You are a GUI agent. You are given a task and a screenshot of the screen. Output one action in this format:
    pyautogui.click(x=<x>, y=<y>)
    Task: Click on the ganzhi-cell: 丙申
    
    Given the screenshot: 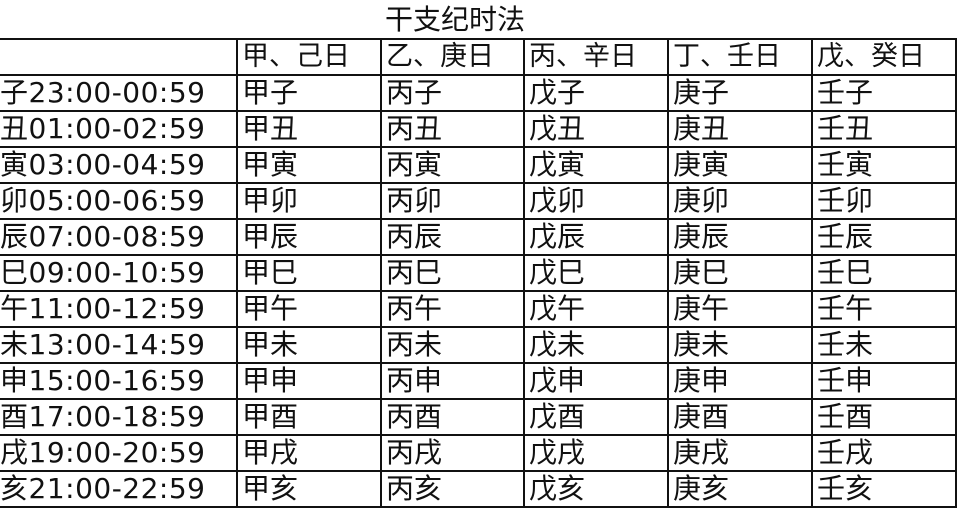 What is the action you would take?
    pyautogui.click(x=452, y=381)
    